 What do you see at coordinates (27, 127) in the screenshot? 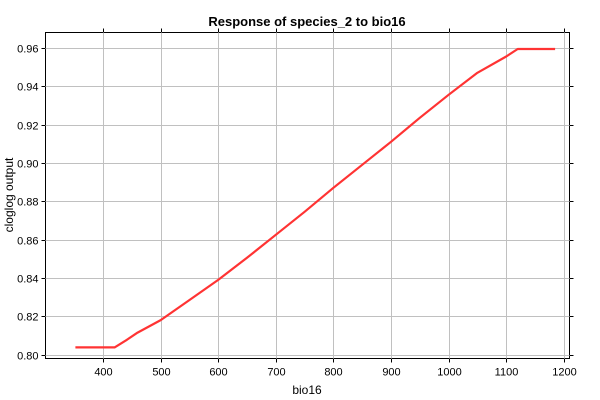
I see `y-tick-label: 0.92` at bounding box center [27, 127].